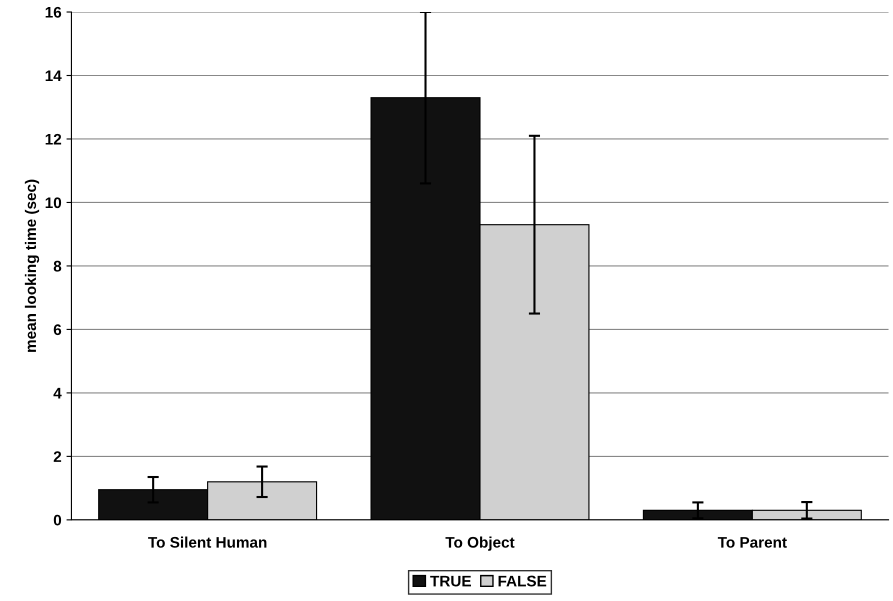 Image resolution: width=893 pixels, height=601 pixels. What do you see at coordinates (54, 139) in the screenshot?
I see `y-tick-label: 12` at bounding box center [54, 139].